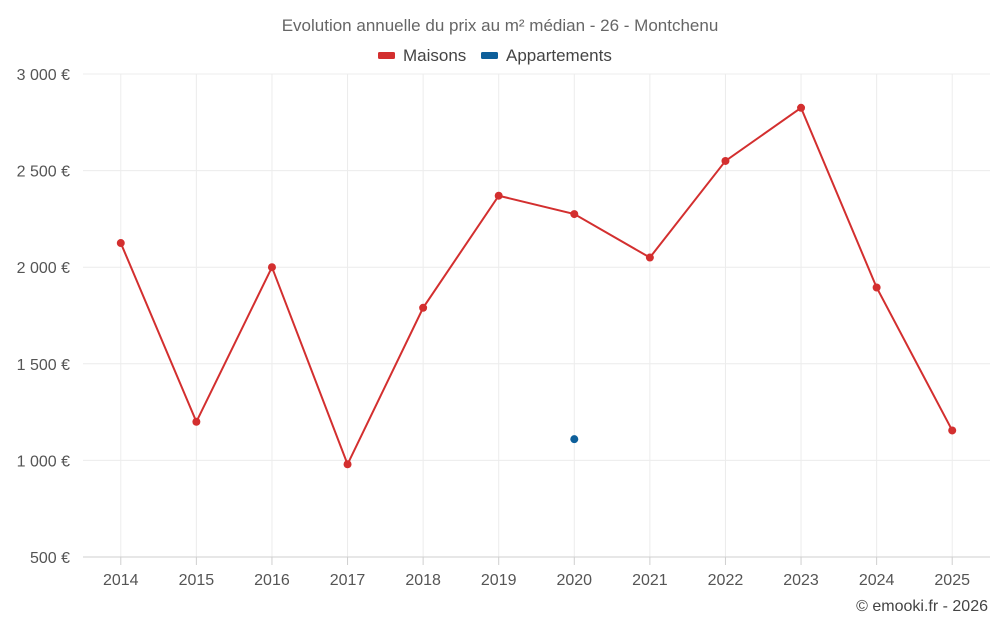 This screenshot has height=625, width=1000. Describe the element at coordinates (877, 580) in the screenshot. I see `x-tick-label: 2024` at that location.